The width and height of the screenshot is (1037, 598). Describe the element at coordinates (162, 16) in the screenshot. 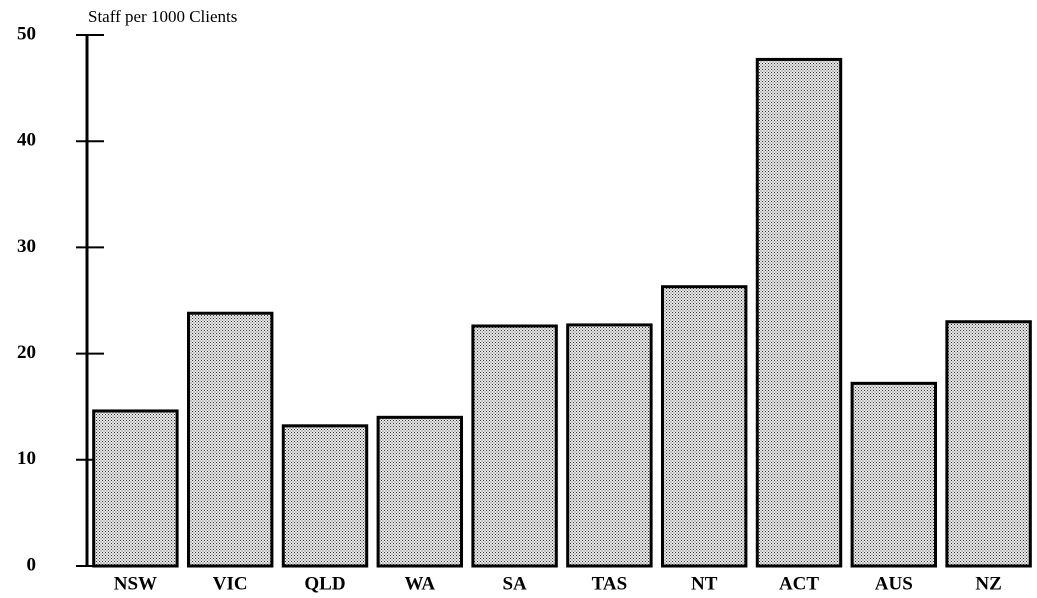

I see `y-axis-label: Staff per 1000 Clients` at that location.